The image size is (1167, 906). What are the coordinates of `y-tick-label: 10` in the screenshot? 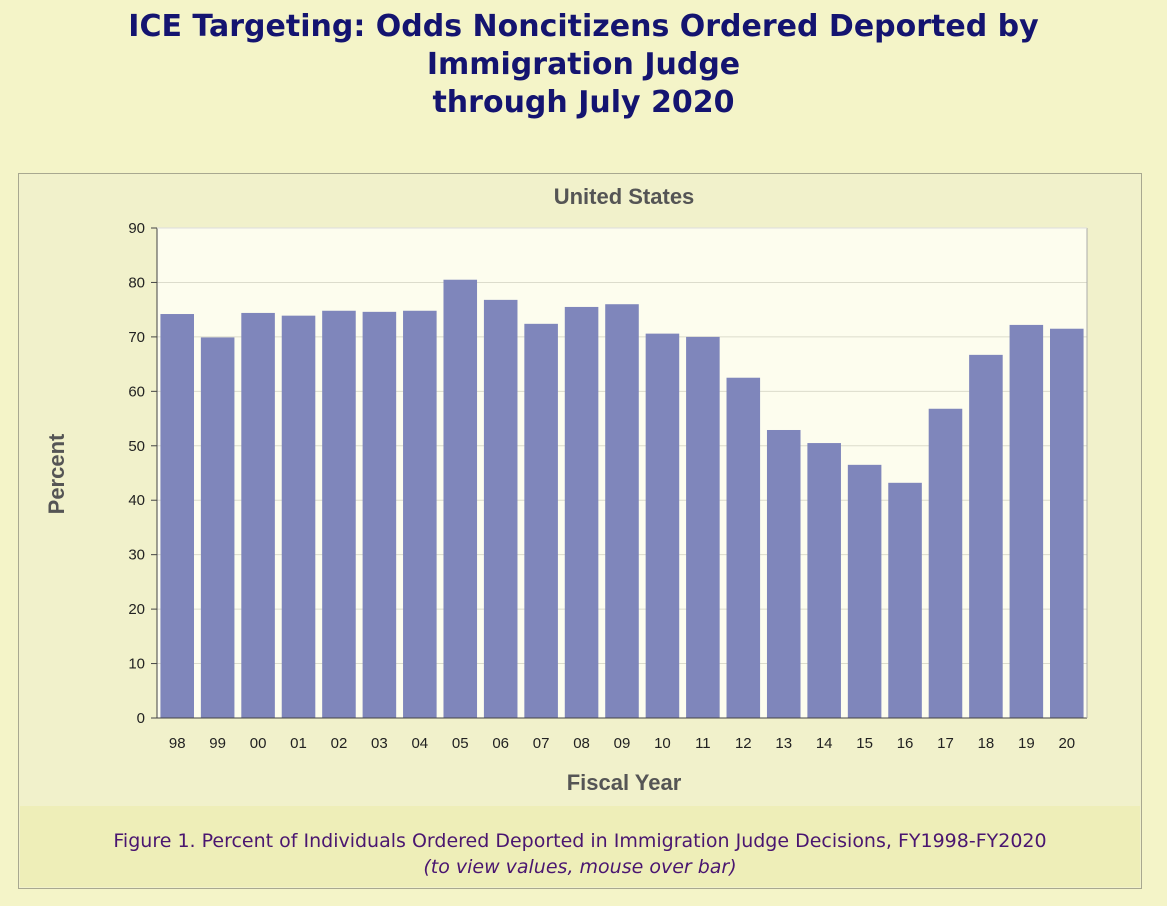 It's located at (136, 664).